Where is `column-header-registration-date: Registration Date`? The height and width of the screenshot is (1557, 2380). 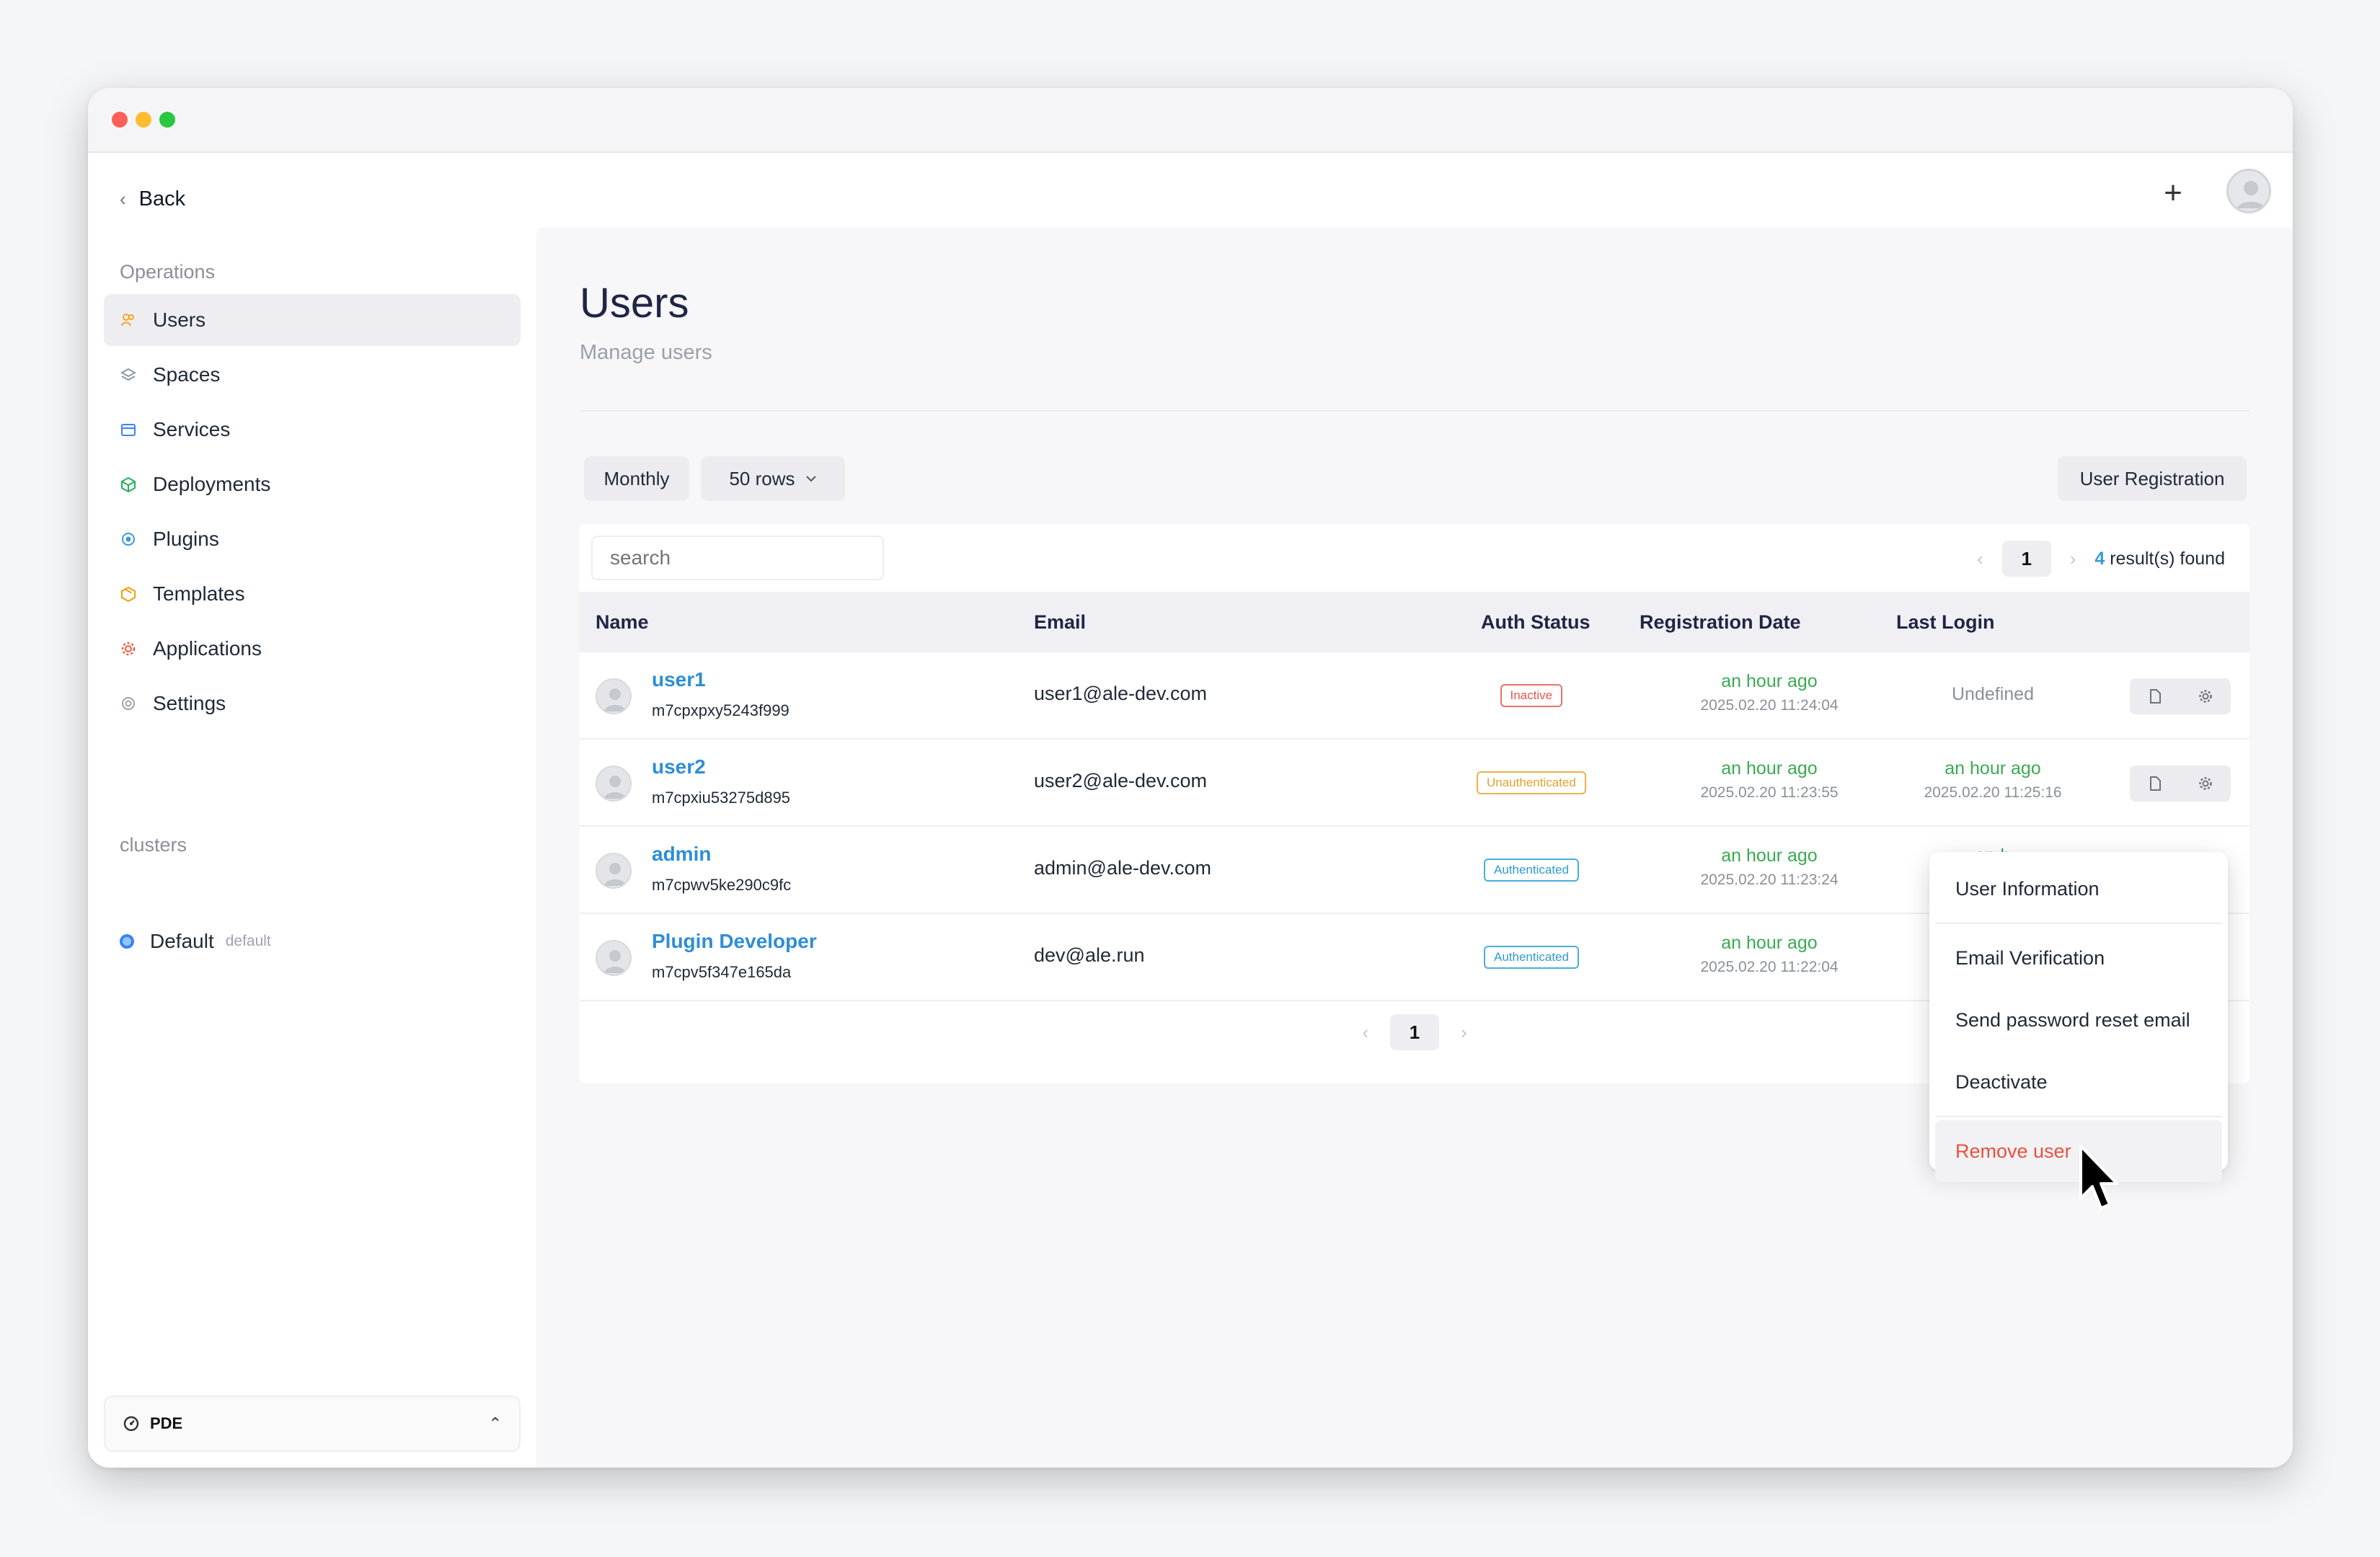 column-header-registration-date: Registration Date is located at coordinates (1720, 622).